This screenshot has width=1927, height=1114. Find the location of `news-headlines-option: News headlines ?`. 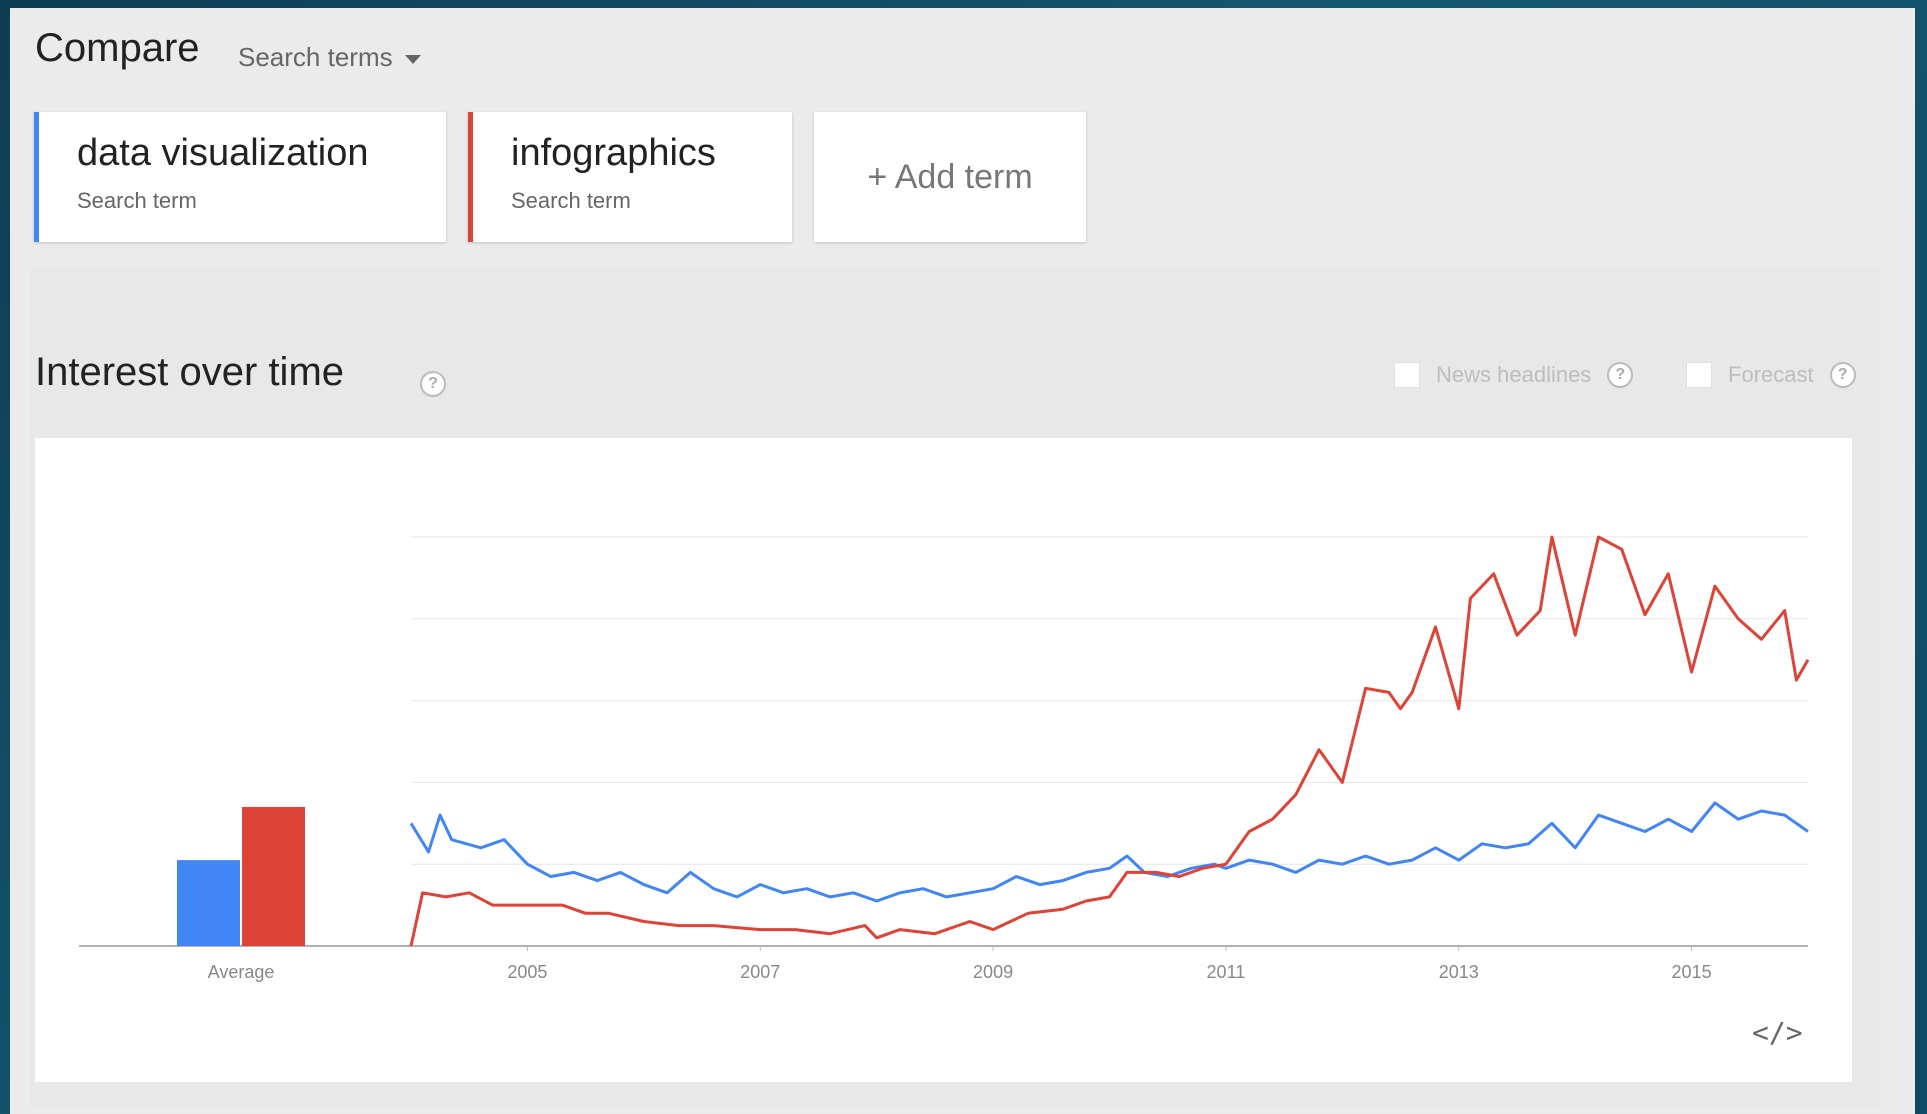

news-headlines-option: News headlines ? is located at coordinates (1514, 375).